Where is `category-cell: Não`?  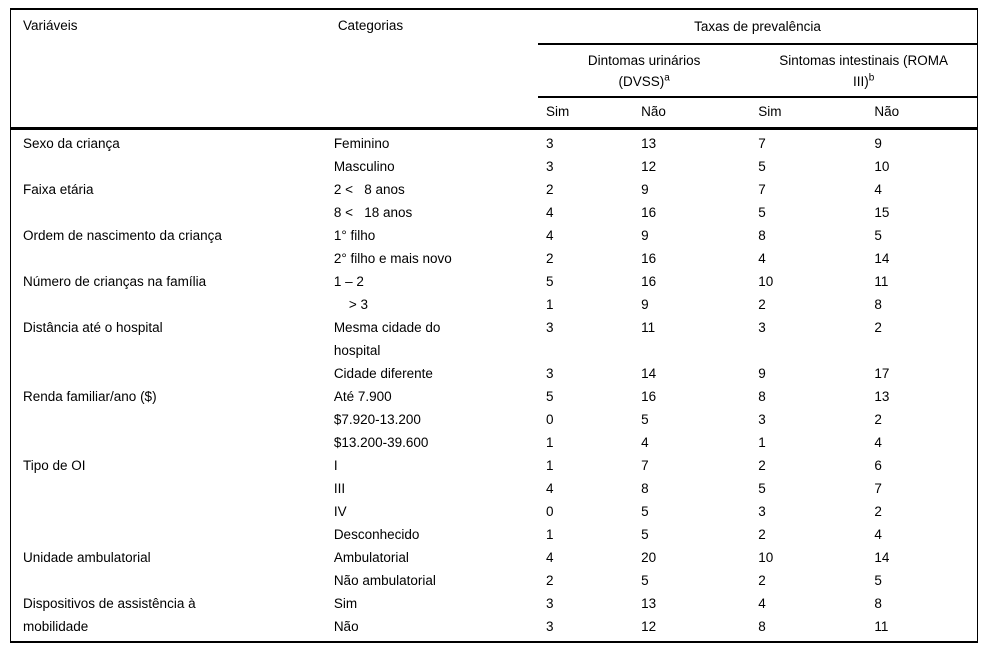 category-cell: Não is located at coordinates (346, 626).